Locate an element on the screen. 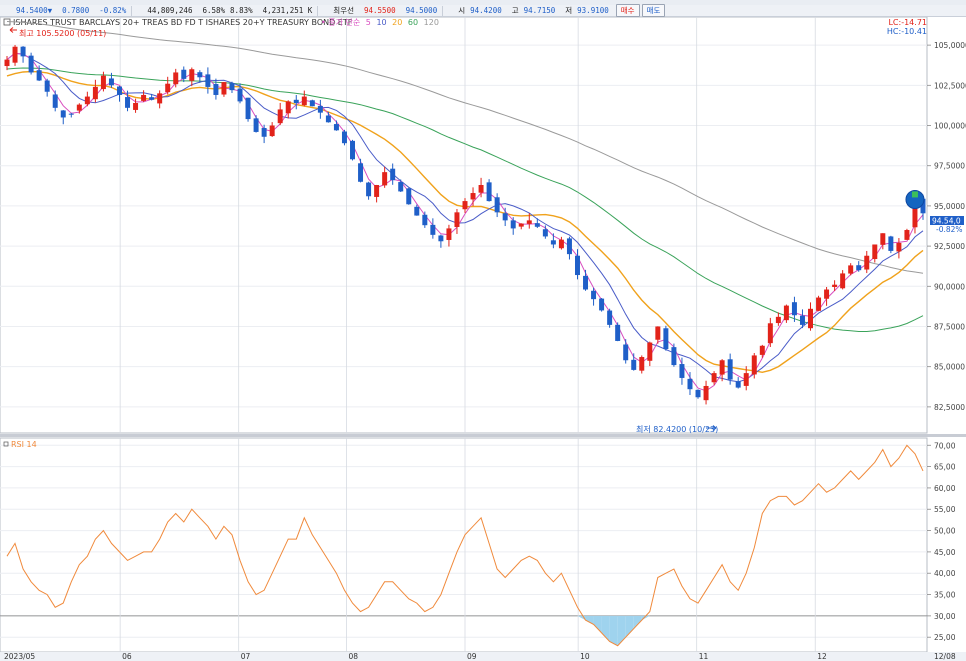 This screenshot has height=661, width=966. lc-label: LC:-14.71 is located at coordinates (907, 22).